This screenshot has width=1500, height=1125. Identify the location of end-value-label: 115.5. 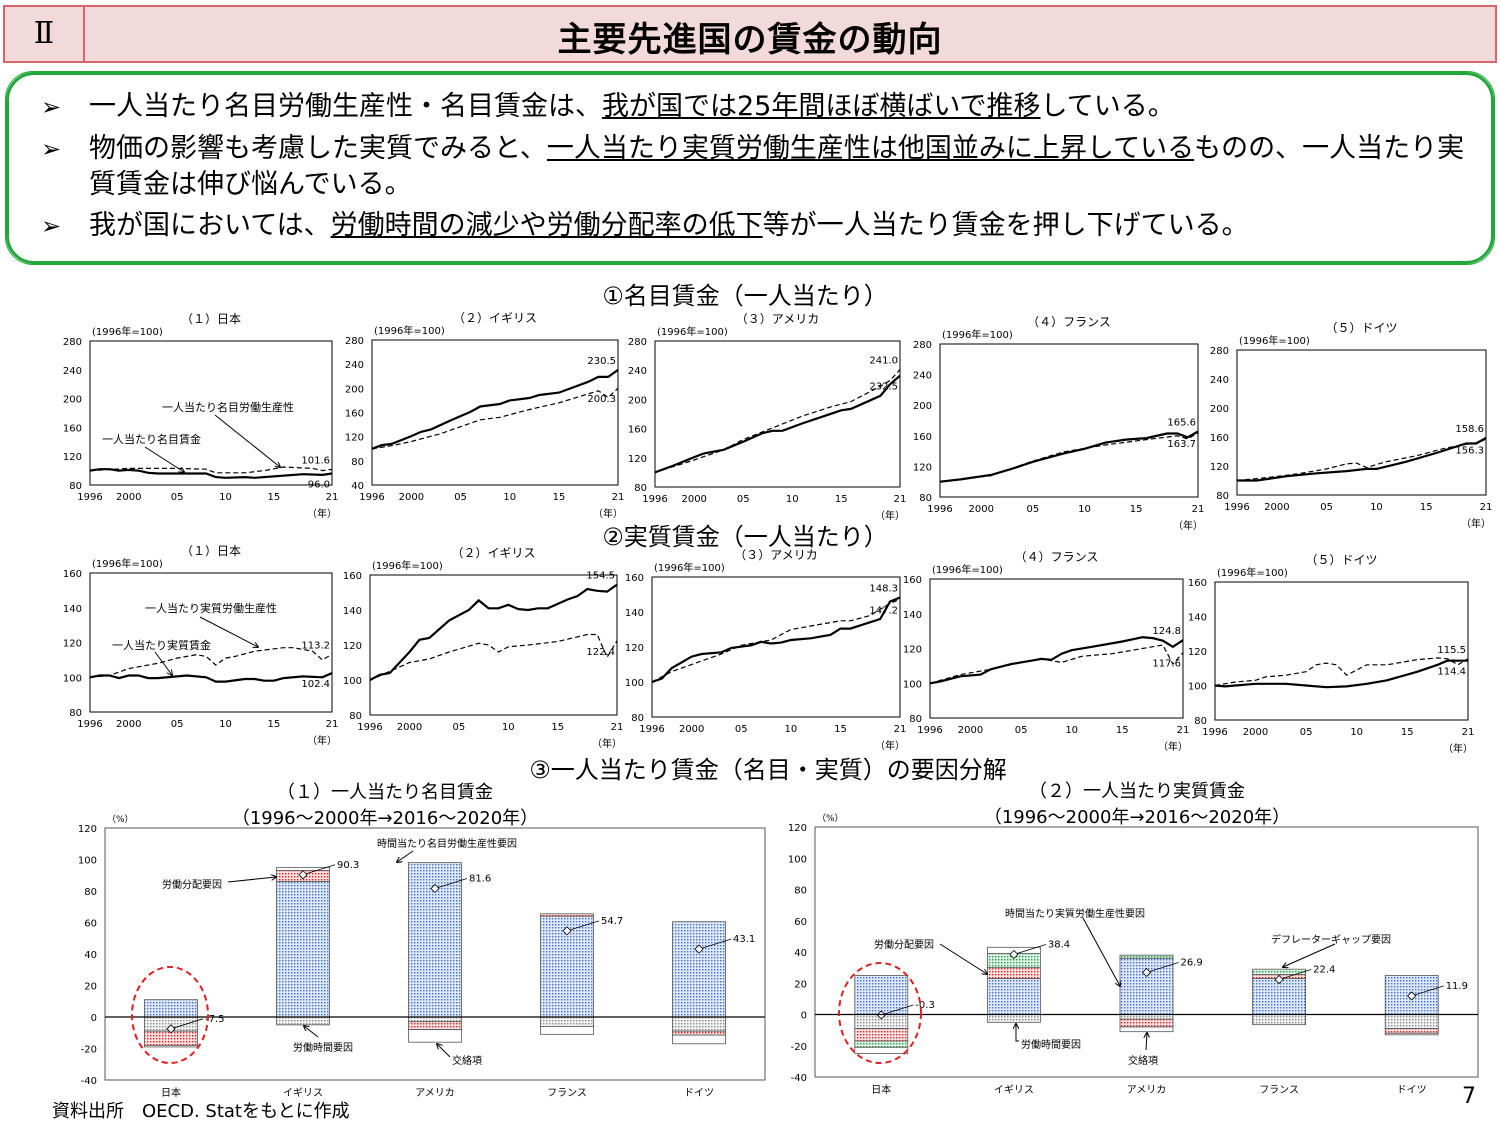
(1451, 650).